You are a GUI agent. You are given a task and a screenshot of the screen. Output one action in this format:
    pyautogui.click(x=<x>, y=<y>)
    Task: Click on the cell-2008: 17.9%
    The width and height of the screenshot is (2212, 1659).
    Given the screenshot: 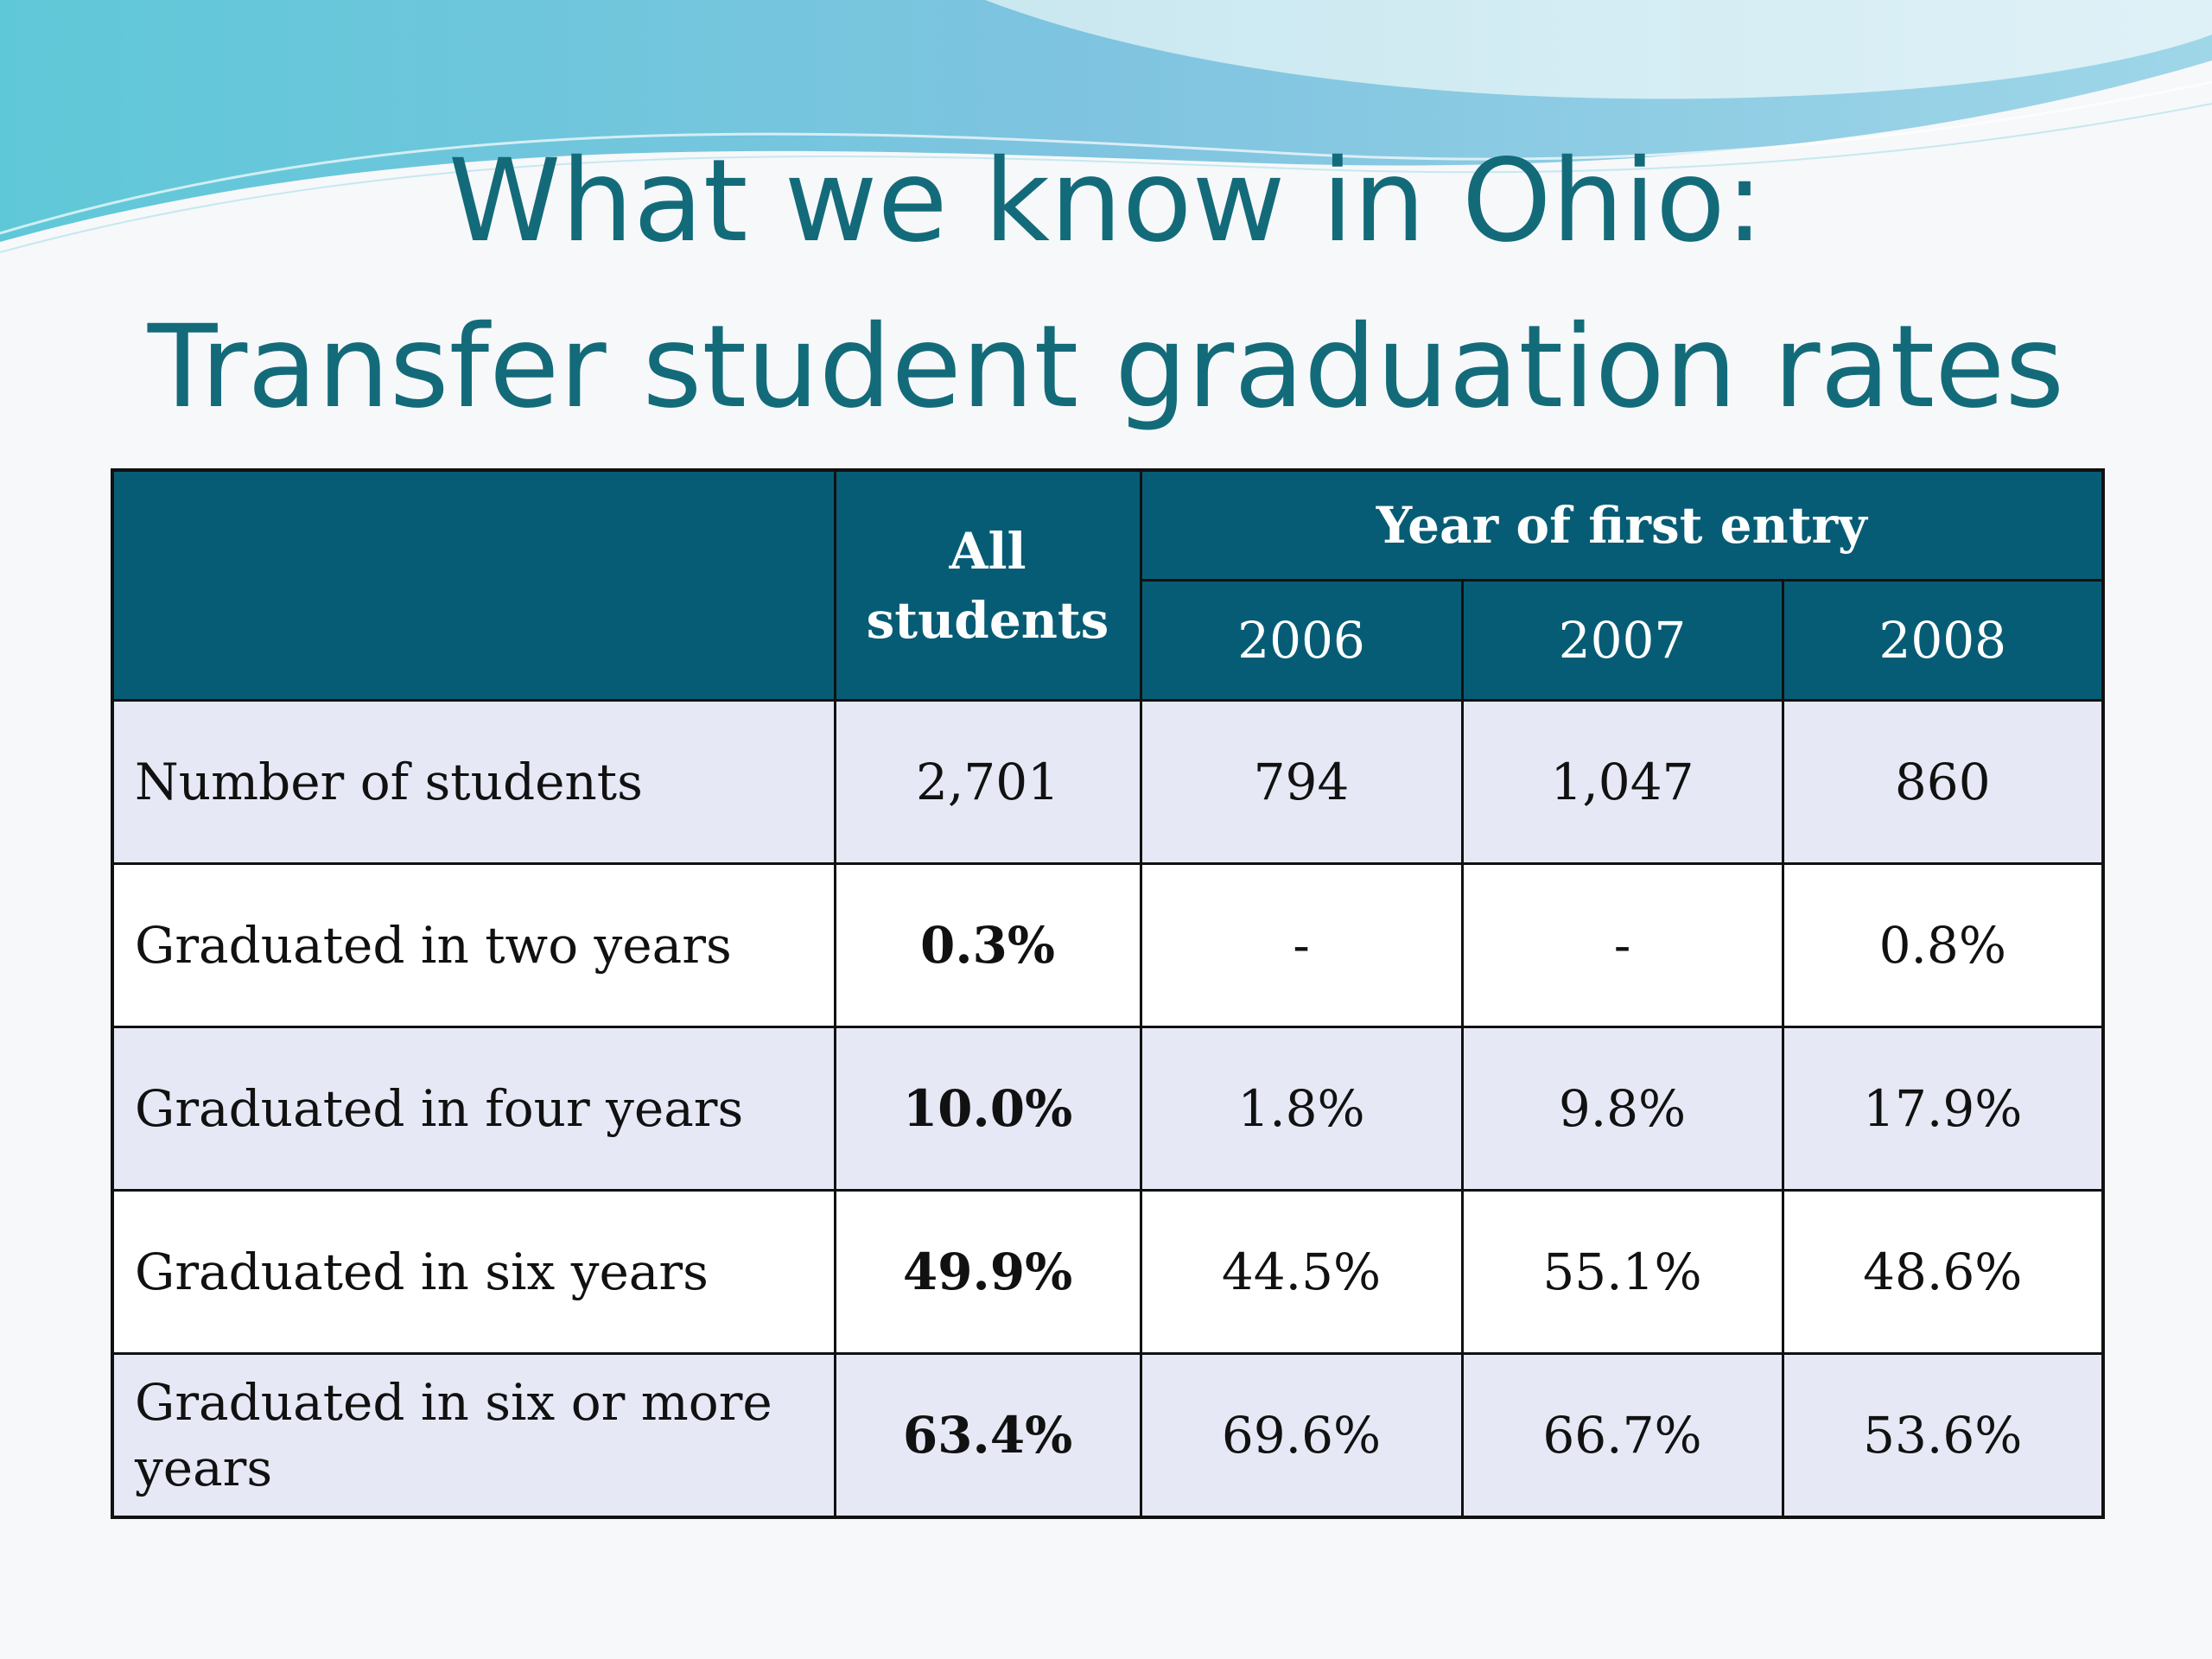 What is the action you would take?
    pyautogui.click(x=1943, y=1109)
    